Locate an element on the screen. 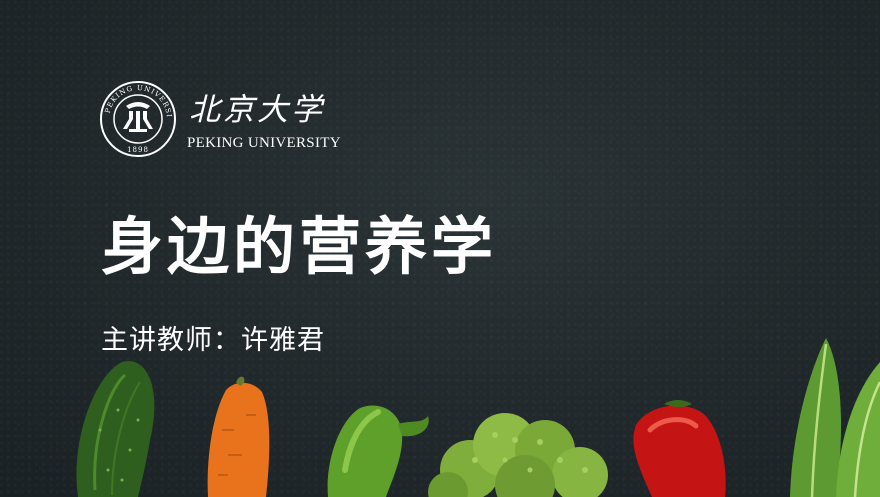 The width and height of the screenshot is (880, 497). slide-title: 身边的营养学 is located at coordinates (299, 246).